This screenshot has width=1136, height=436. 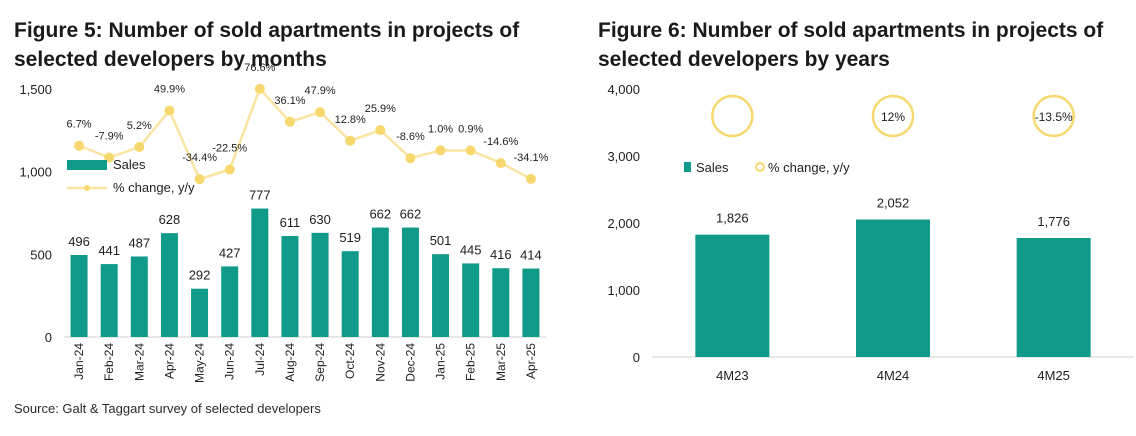 I want to click on fig5-pct-label: 76.6%, so click(x=259, y=68).